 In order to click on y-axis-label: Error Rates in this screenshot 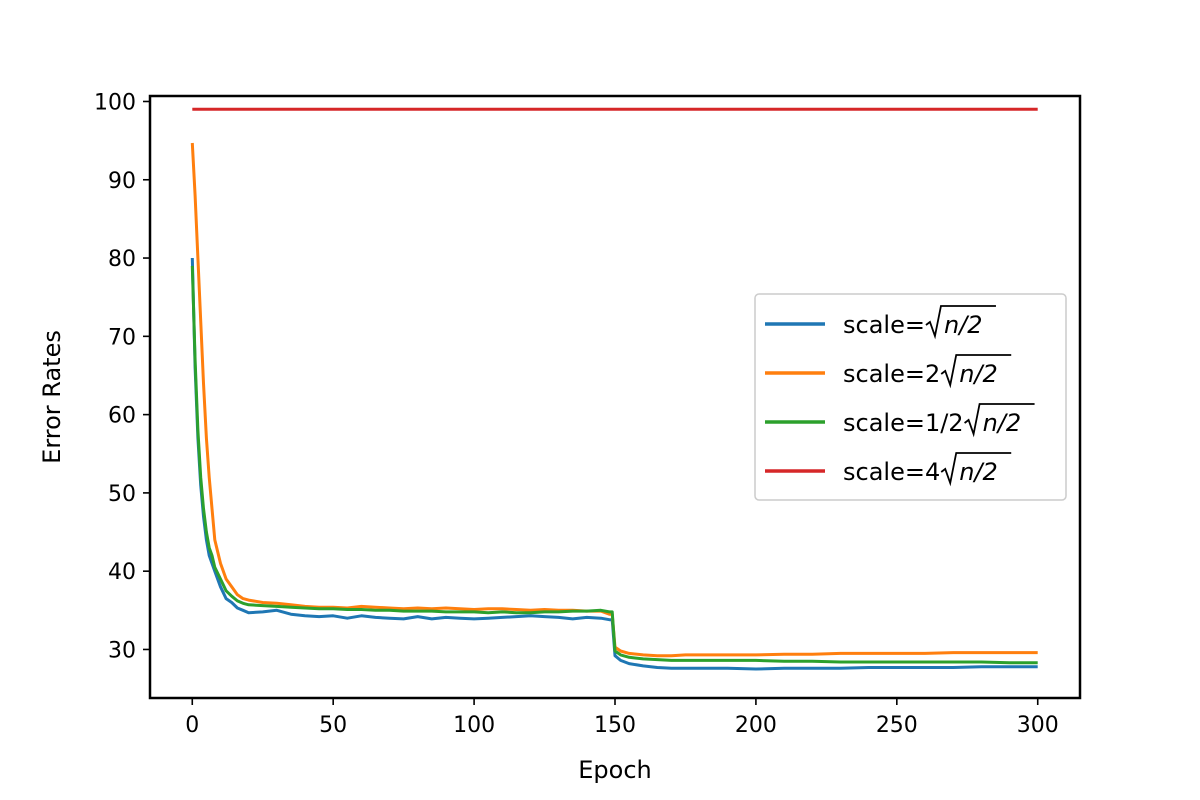, I will do `click(52, 397)`.